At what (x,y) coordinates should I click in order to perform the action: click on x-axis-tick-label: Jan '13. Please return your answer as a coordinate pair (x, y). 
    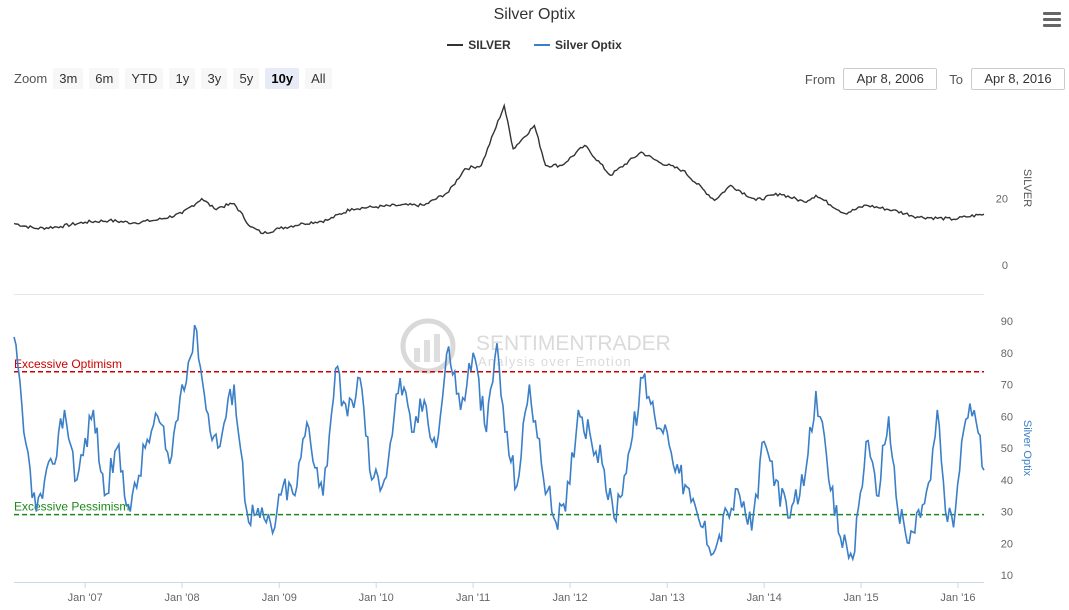
    Looking at the image, I should click on (667, 598).